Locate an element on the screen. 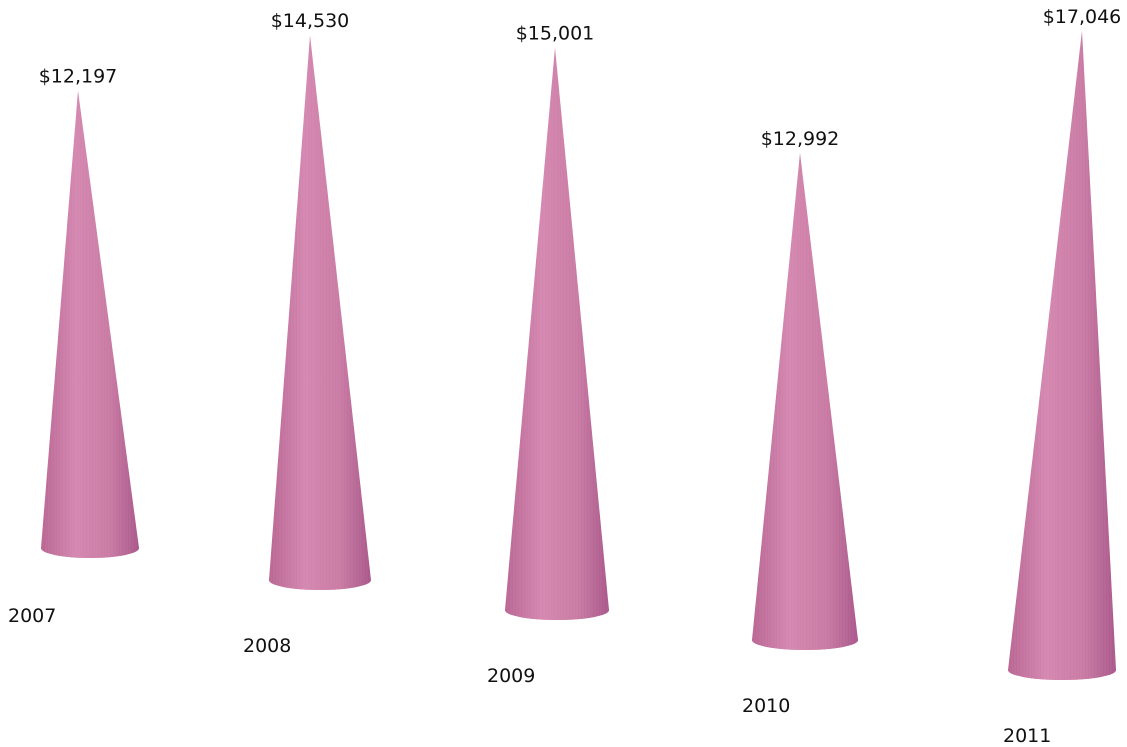 The image size is (1127, 747). category-label-2007: 2007 is located at coordinates (32, 616).